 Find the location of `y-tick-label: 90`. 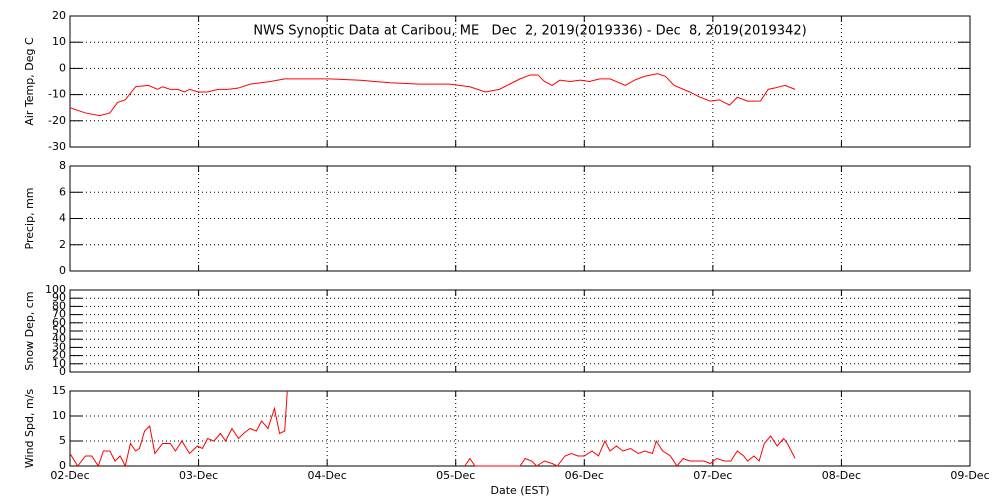

y-tick-label: 90 is located at coordinates (59, 297).